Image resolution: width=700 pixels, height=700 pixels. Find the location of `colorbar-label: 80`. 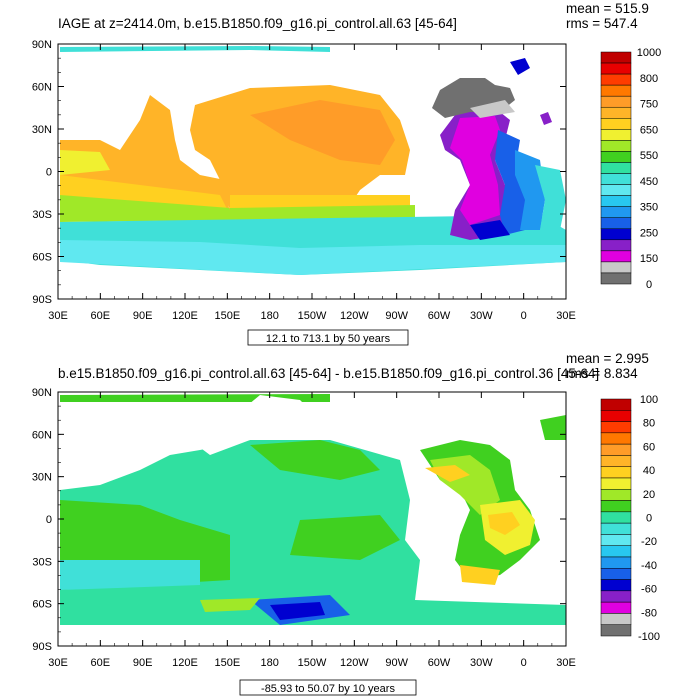

colorbar-label: 80 is located at coordinates (649, 424).